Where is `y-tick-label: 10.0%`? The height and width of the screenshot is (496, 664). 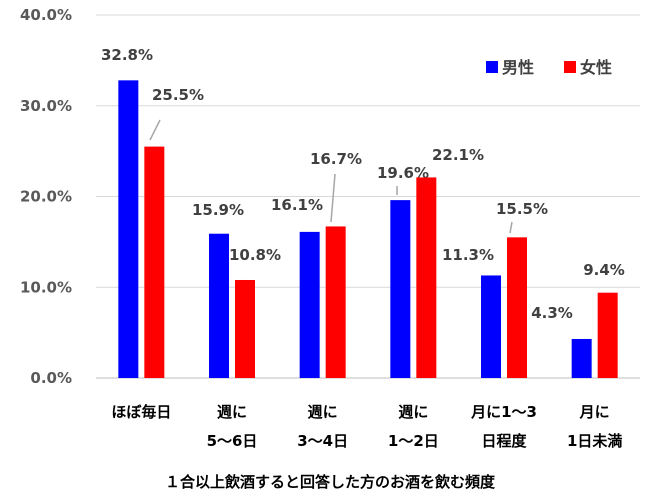 y-tick-label: 10.0% is located at coordinates (46, 287).